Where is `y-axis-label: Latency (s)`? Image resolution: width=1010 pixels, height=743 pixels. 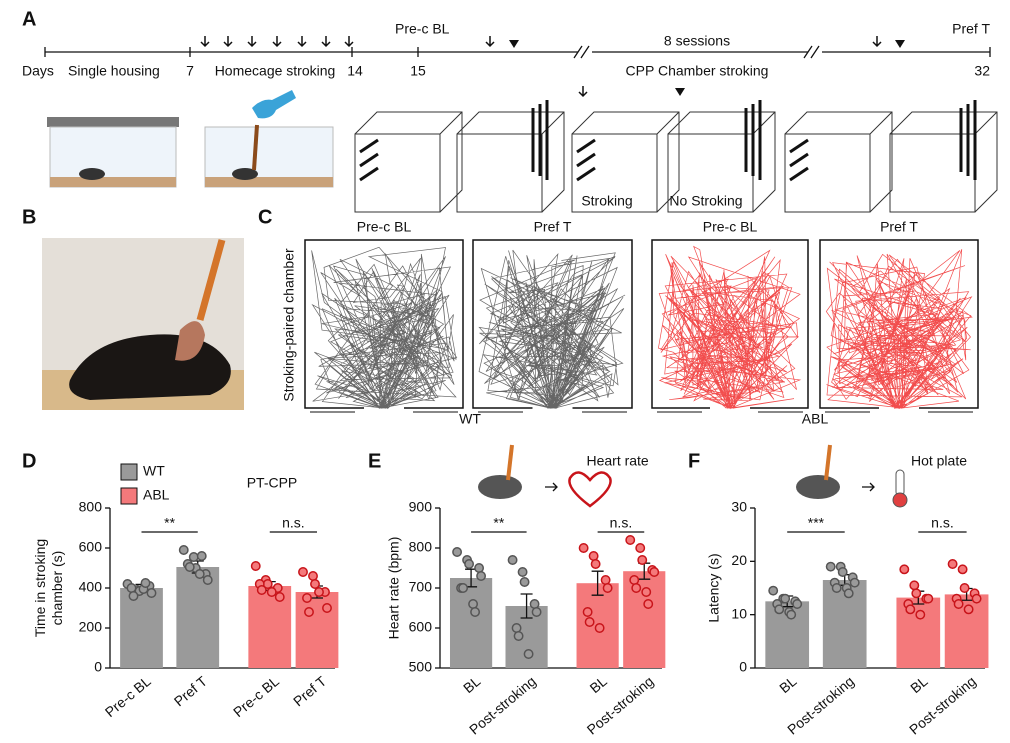
y-axis-label: Latency (s) is located at coordinates (714, 587).